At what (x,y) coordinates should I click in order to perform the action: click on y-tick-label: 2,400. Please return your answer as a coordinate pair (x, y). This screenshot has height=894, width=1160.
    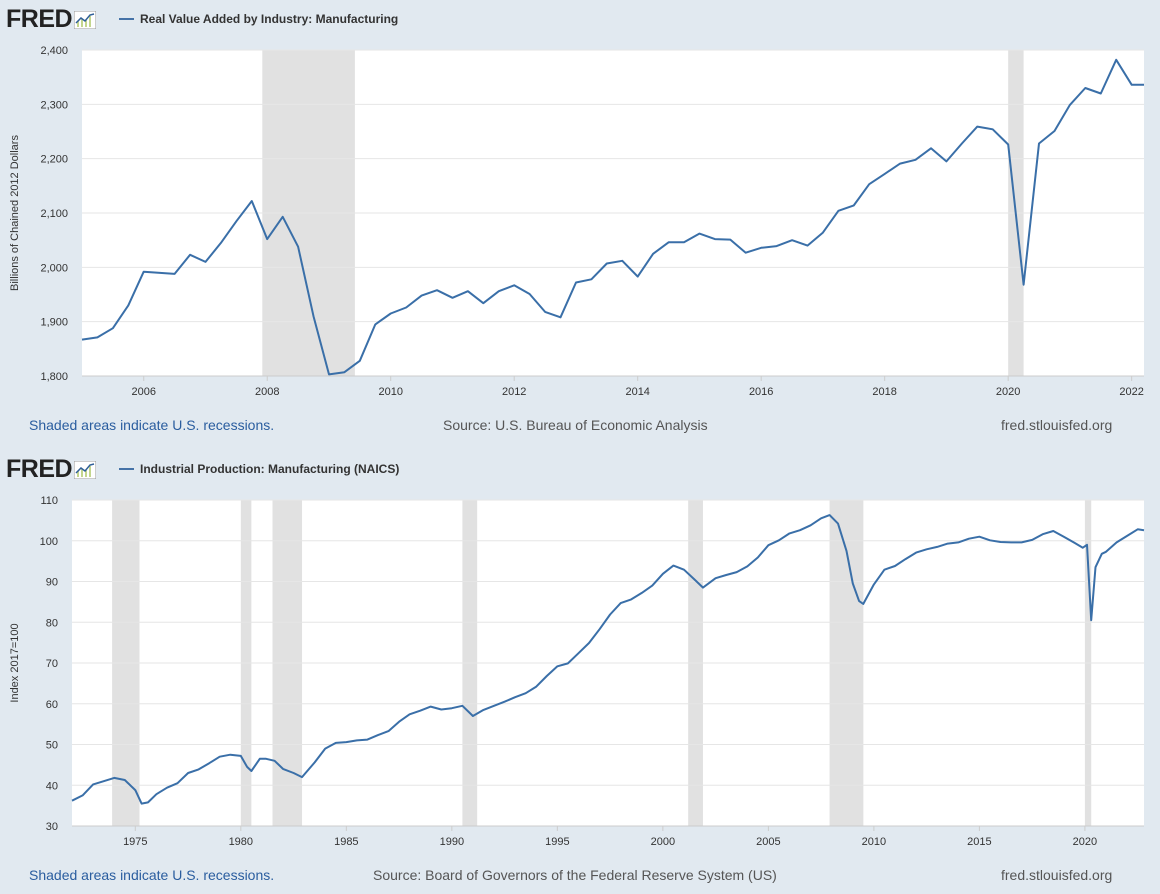
    Looking at the image, I should click on (54, 51).